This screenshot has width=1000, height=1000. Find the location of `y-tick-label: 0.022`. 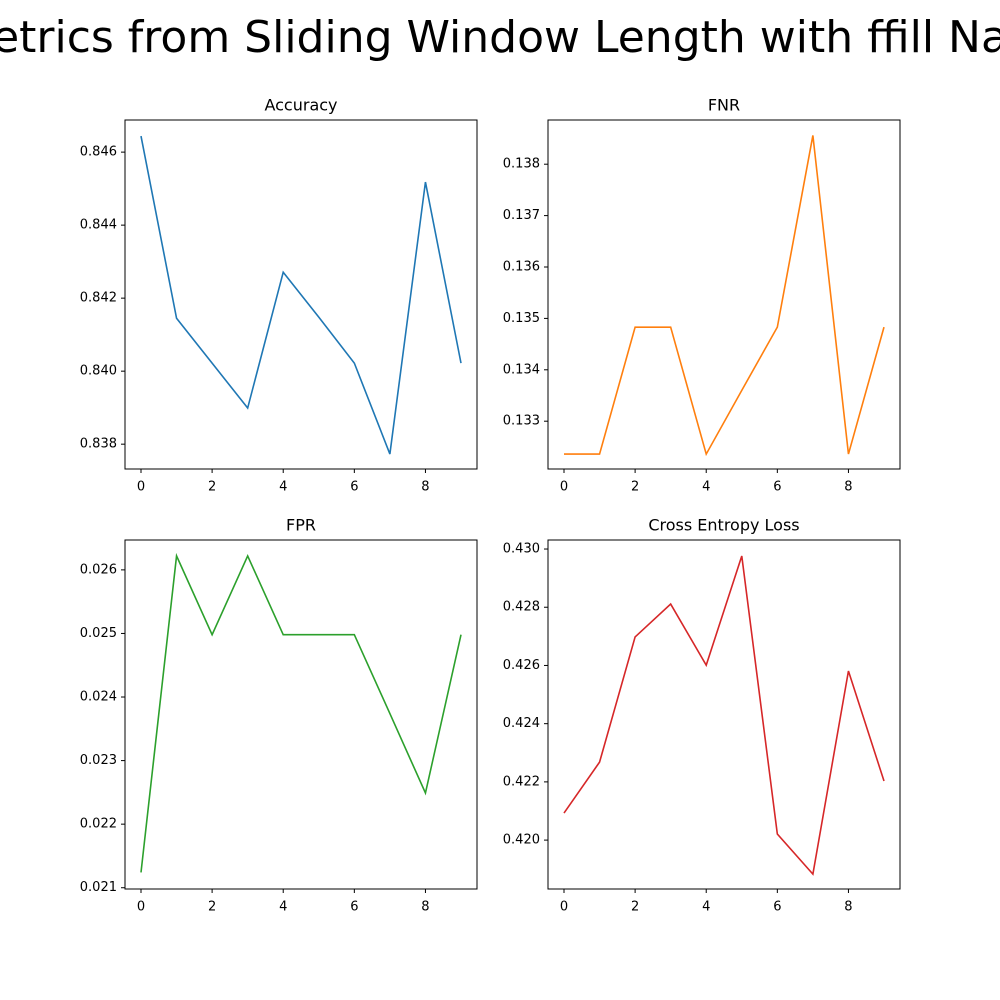

y-tick-label: 0.022 is located at coordinates (98, 824).